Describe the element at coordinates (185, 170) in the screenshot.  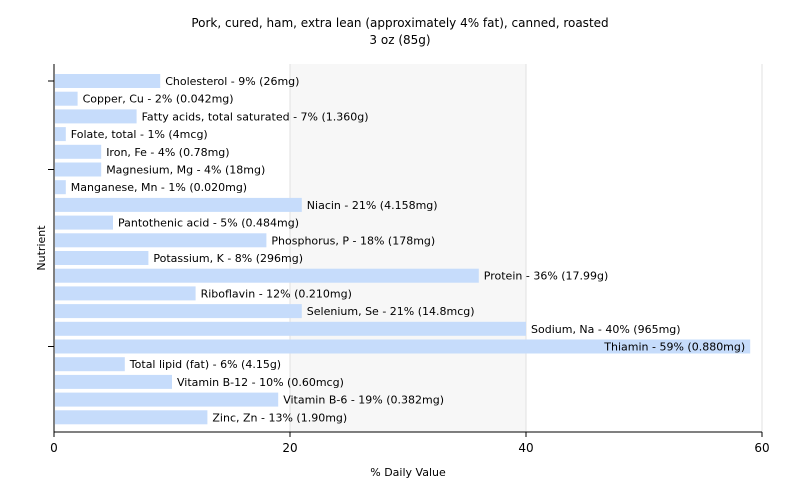
I see `bar-label: Magnesium, Mg - 4% (18mg)` at that location.